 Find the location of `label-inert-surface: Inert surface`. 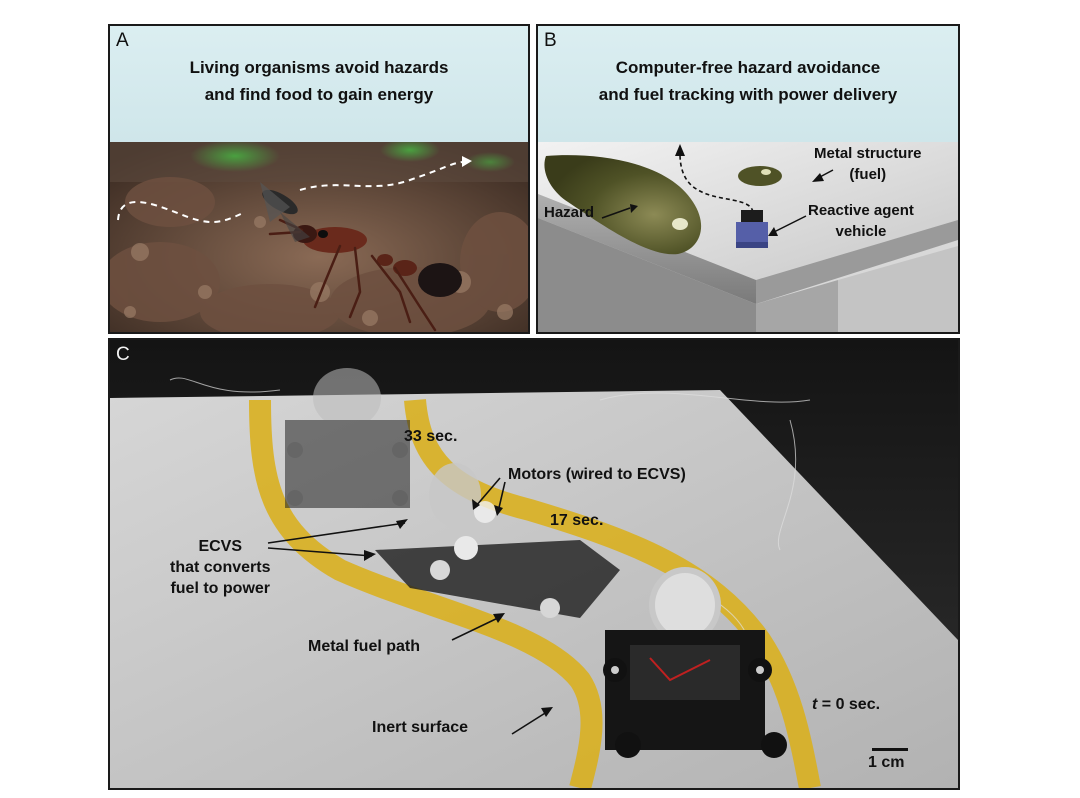

label-inert-surface: Inert surface is located at coordinates (420, 727).